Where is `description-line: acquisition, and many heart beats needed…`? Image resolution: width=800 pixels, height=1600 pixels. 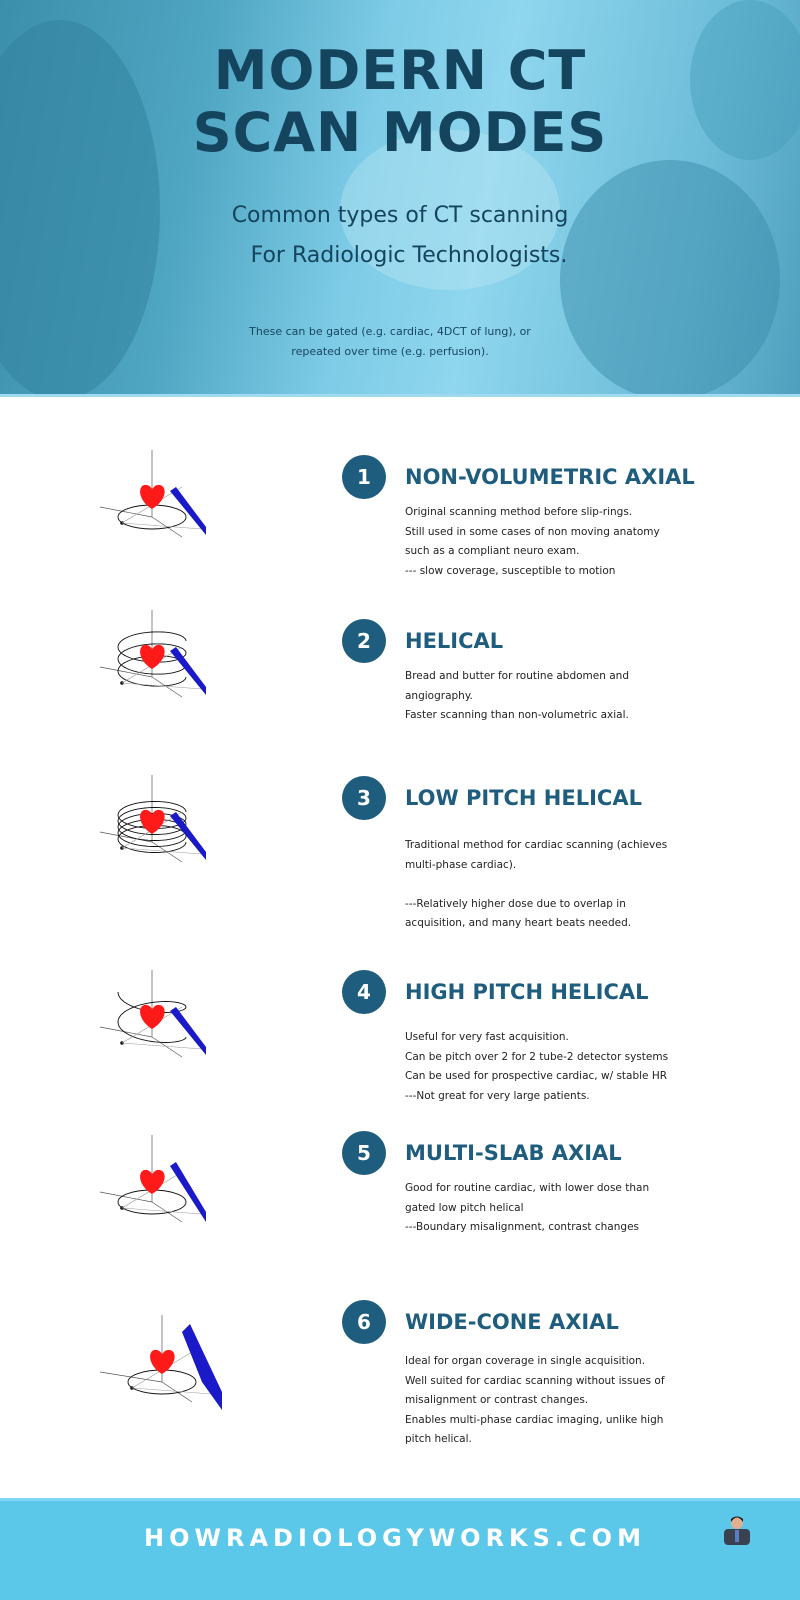
description-line: acquisition, and many heart beats needed… is located at coordinates (518, 923).